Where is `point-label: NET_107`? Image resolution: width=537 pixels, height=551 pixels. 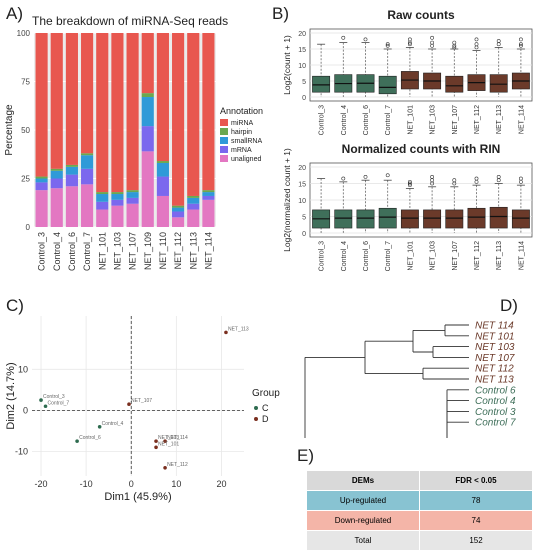
point-label: NET_107 is located at coordinates (141, 401).